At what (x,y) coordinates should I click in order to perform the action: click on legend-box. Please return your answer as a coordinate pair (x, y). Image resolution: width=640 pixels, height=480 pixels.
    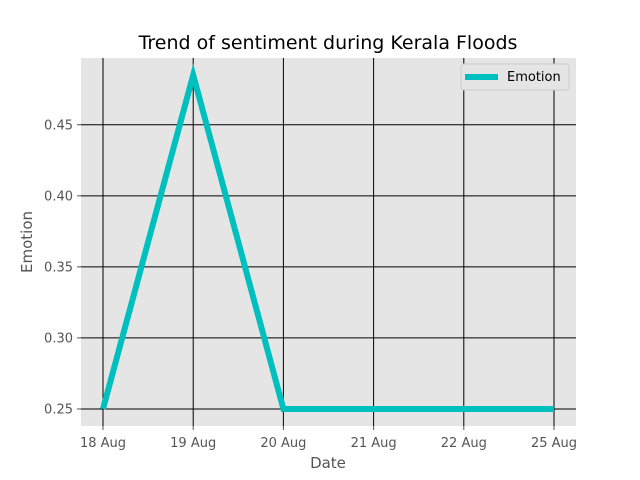
    Looking at the image, I should click on (515, 77).